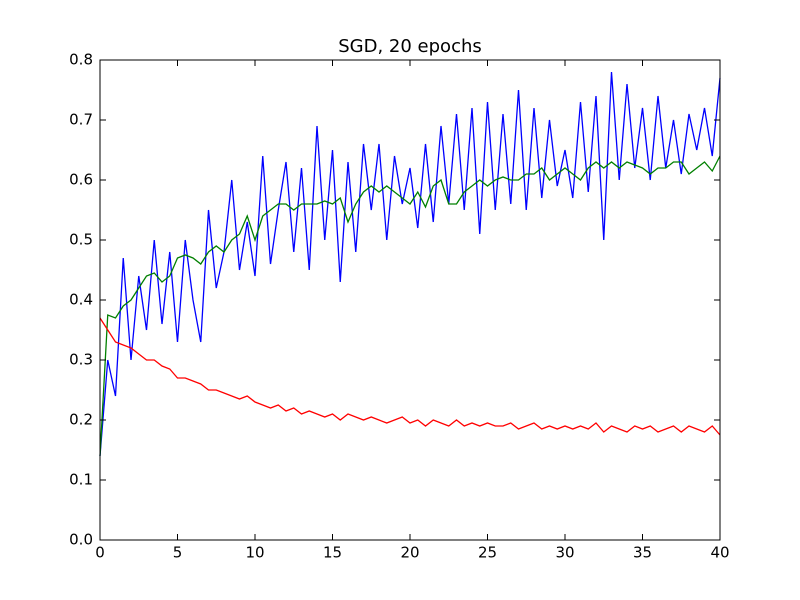 This screenshot has height=600, width=800. Describe the element at coordinates (81, 240) in the screenshot. I see `y-tick-label: 0.5` at that location.